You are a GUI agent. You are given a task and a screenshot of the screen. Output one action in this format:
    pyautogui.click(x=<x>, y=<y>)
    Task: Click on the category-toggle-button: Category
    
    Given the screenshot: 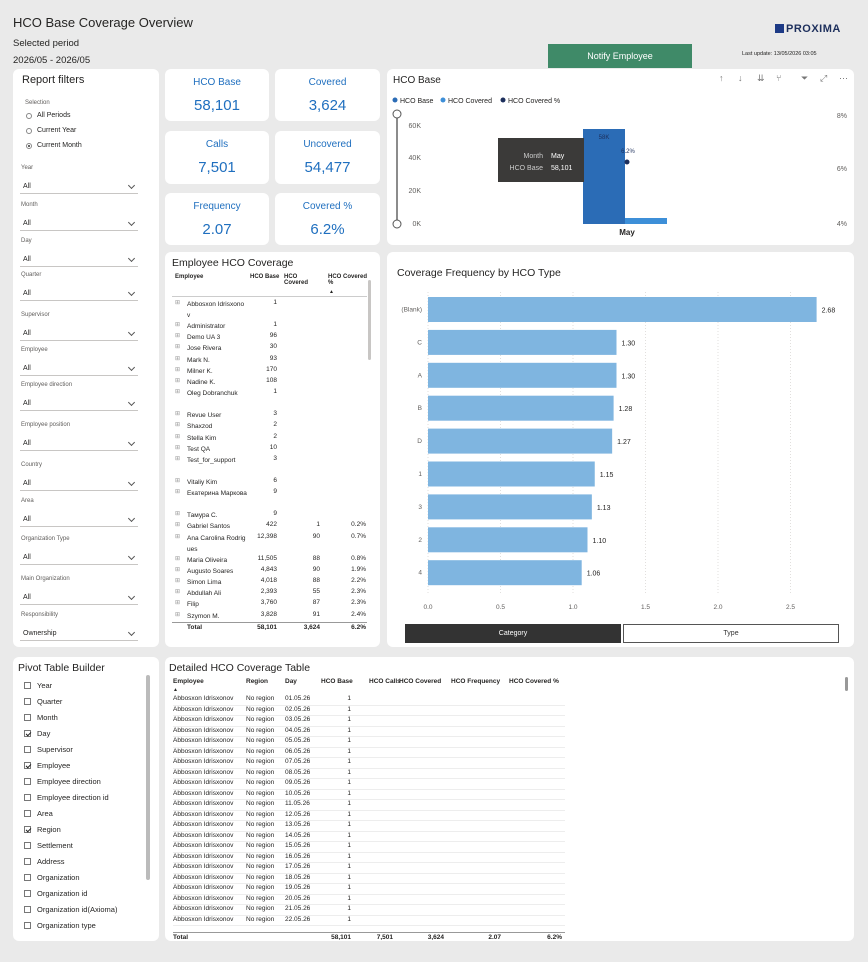 What is the action you would take?
    pyautogui.click(x=513, y=633)
    